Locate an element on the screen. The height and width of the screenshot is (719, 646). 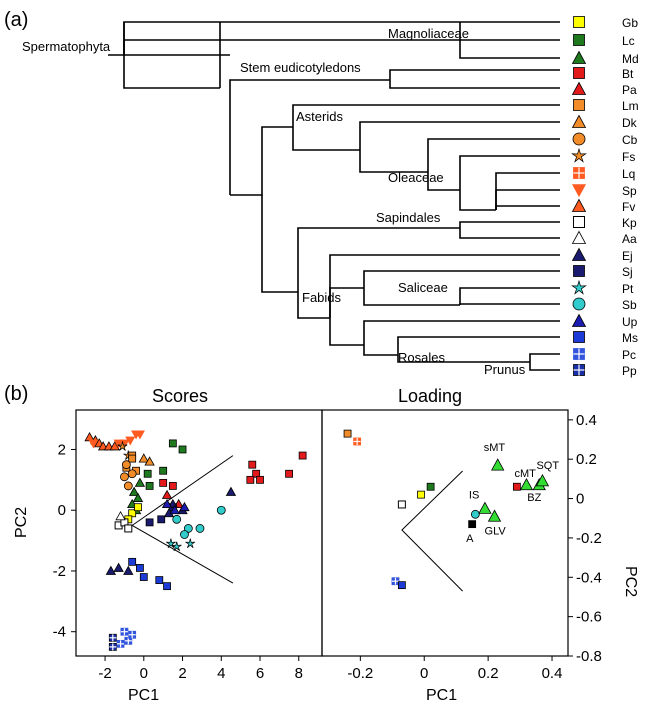
legend-marker-up is located at coordinates (579, 320).